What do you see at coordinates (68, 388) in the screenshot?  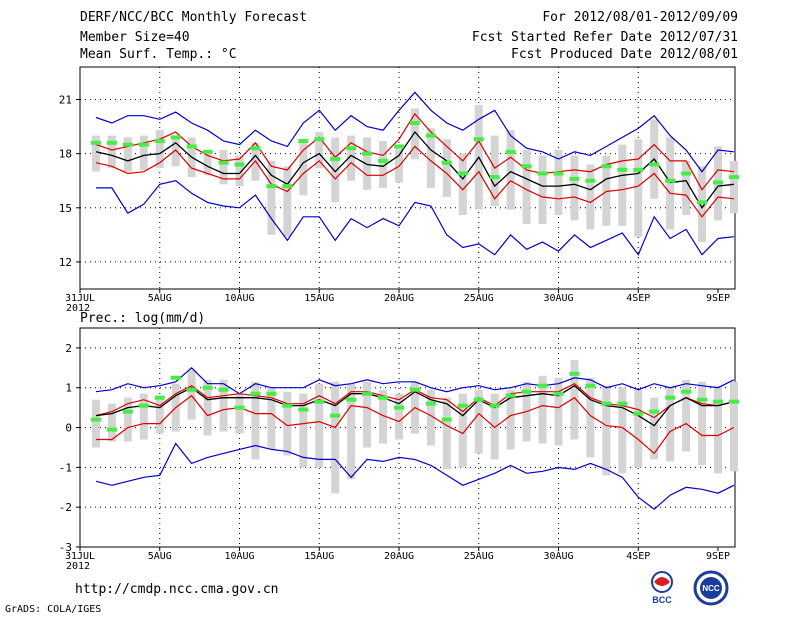 I see `prec-ytick-label: 1` at bounding box center [68, 388].